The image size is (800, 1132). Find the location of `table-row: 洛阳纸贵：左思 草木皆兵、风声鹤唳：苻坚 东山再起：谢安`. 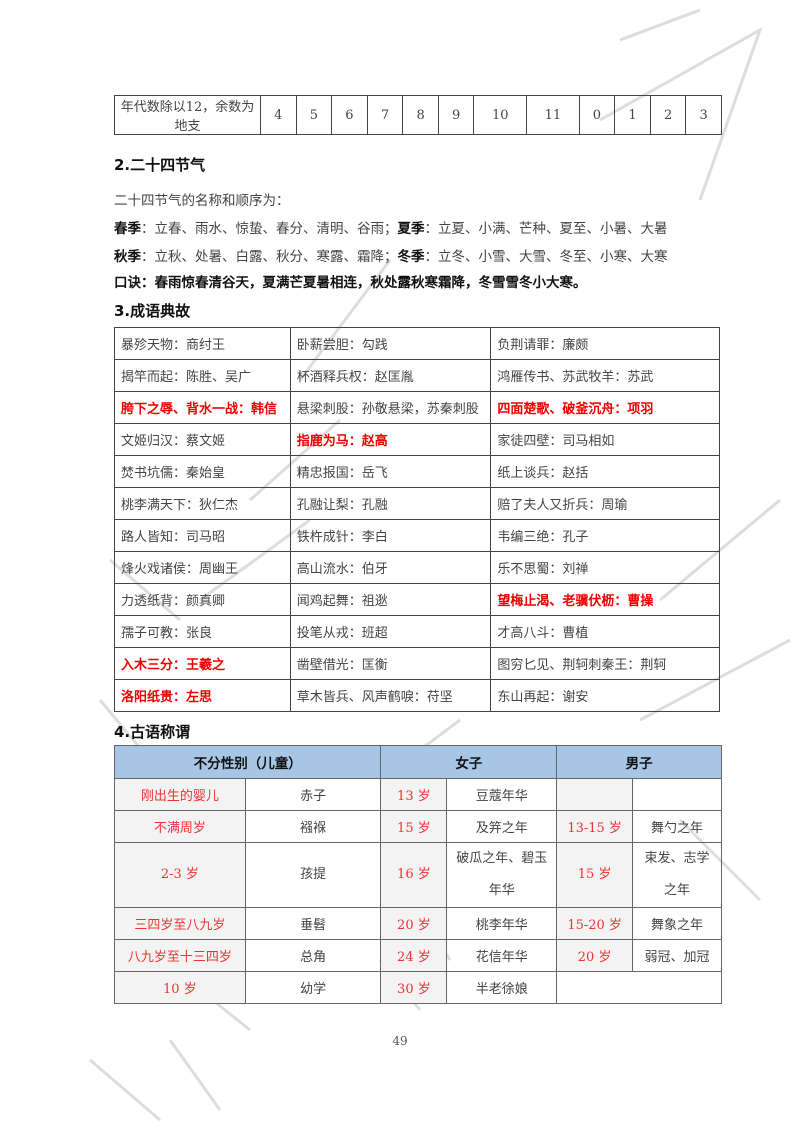

table-row: 洛阳纸贵：左思 草木皆兵、风声鹤唳：苻坚 东山再起：谢安 is located at coordinates (417, 695).